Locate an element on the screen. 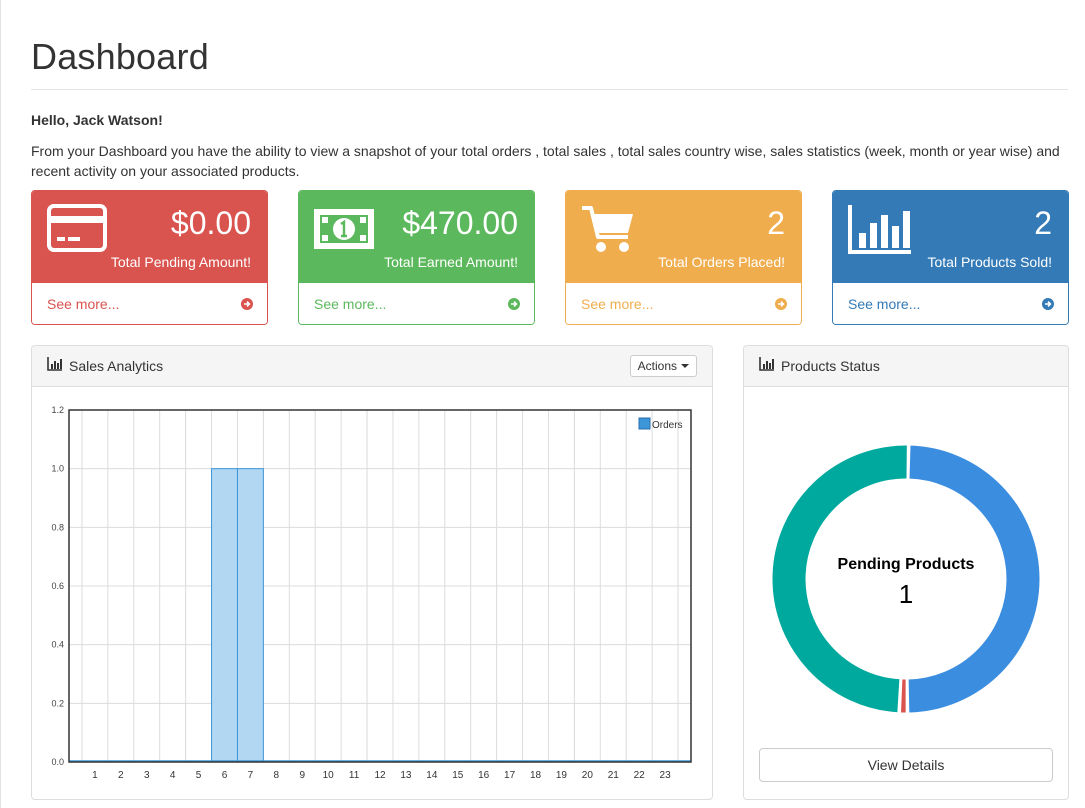 The width and height of the screenshot is (1085, 808). panel-title-text: Sales Analytics is located at coordinates (116, 365).